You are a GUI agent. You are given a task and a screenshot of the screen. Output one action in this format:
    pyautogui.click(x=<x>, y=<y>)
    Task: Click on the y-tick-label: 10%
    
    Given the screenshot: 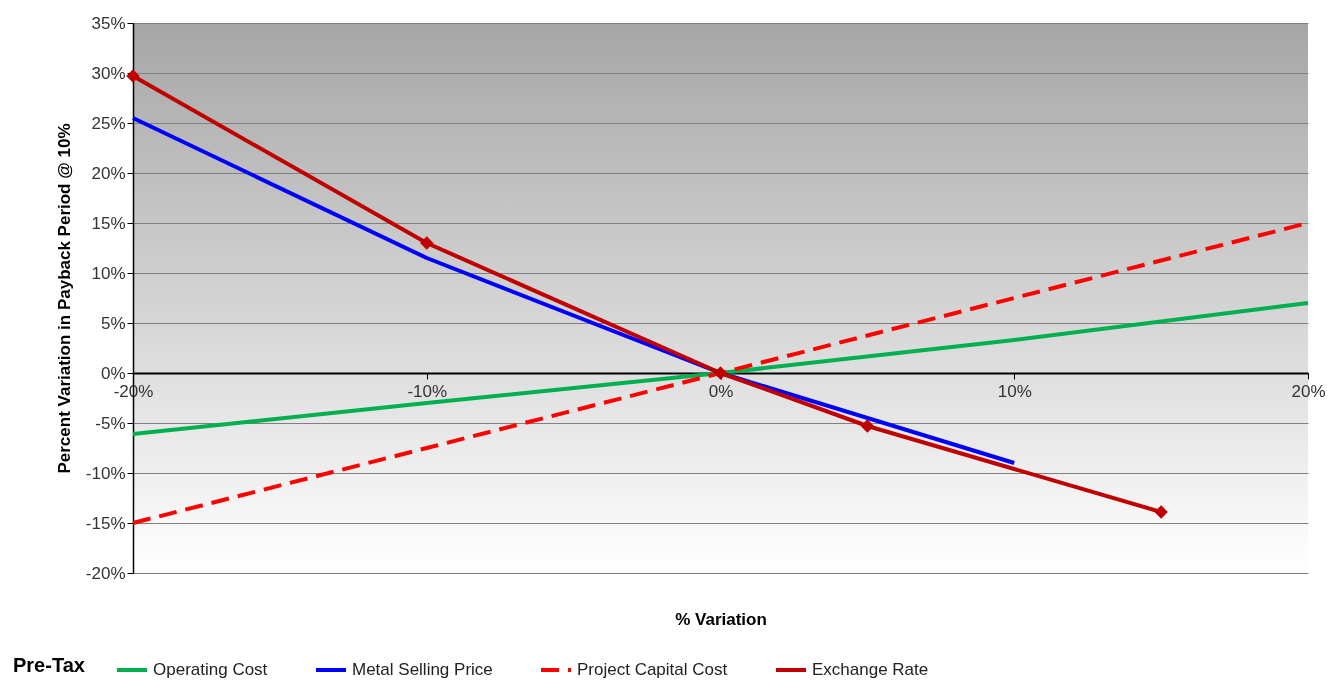 What is the action you would take?
    pyautogui.click(x=108, y=273)
    